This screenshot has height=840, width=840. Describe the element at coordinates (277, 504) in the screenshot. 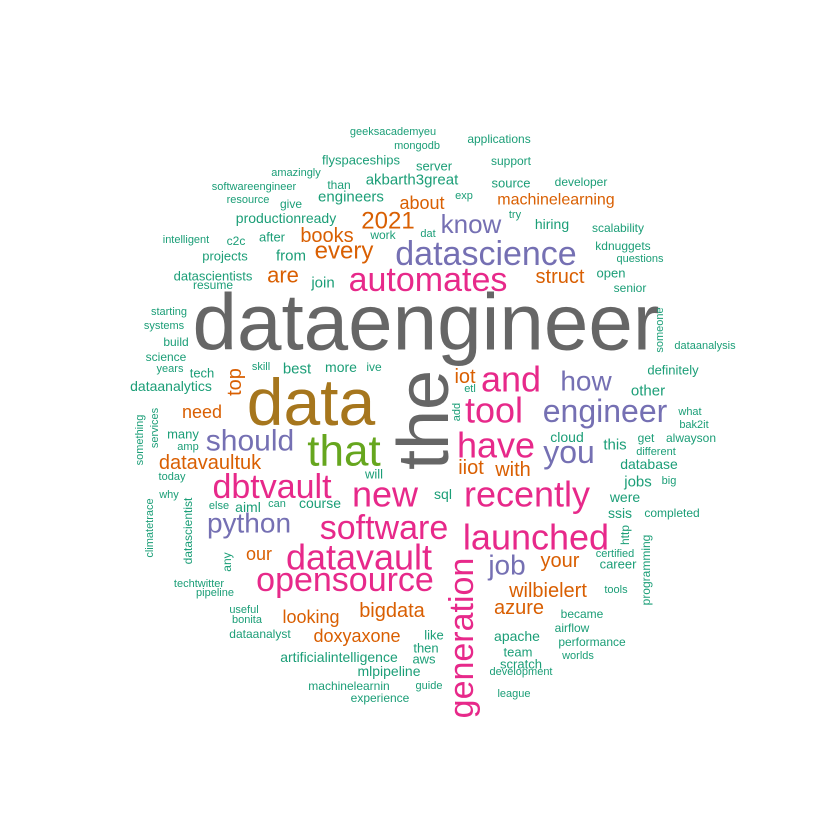

I see `word-can: can` at that location.